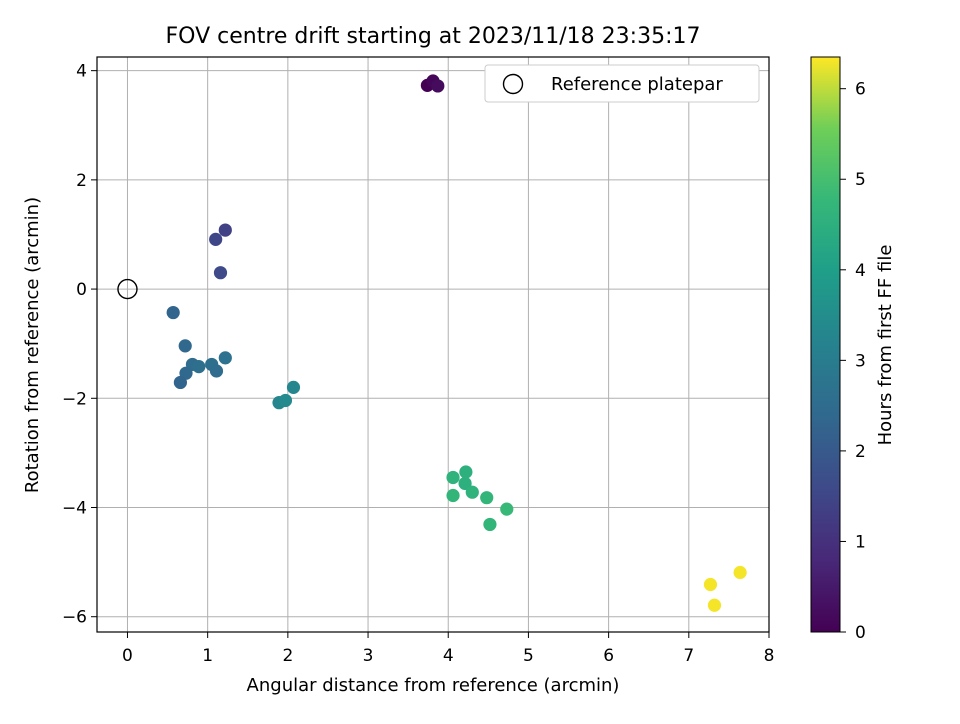 The height and width of the screenshot is (724, 960). Describe the element at coordinates (513, 84) in the screenshot. I see `legend-marker-icon` at that location.